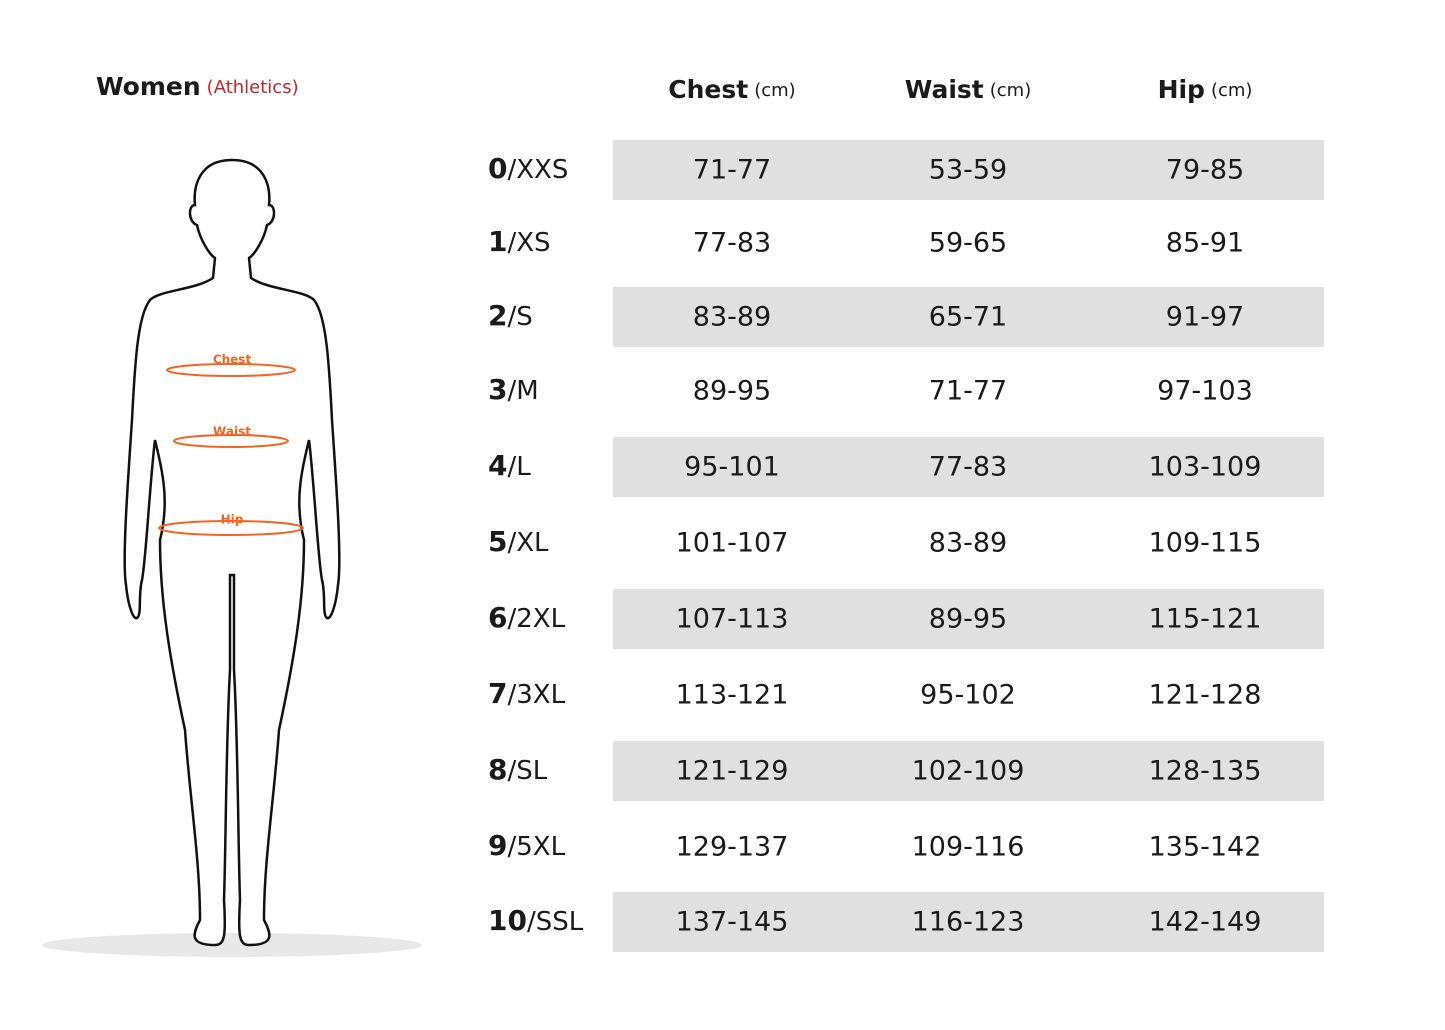  Describe the element at coordinates (507, 920) in the screenshot. I see `size-number: 10` at that location.